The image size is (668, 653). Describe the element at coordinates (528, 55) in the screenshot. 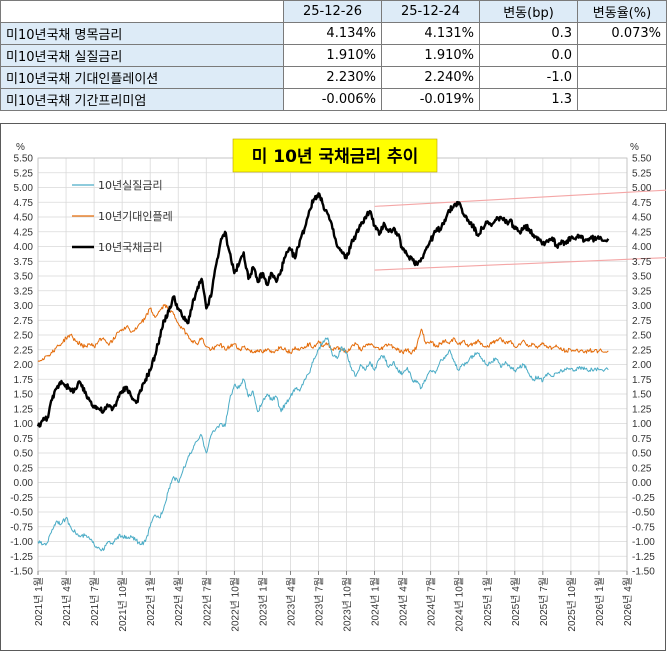

I see `row-change-bp: 0.0` at that location.